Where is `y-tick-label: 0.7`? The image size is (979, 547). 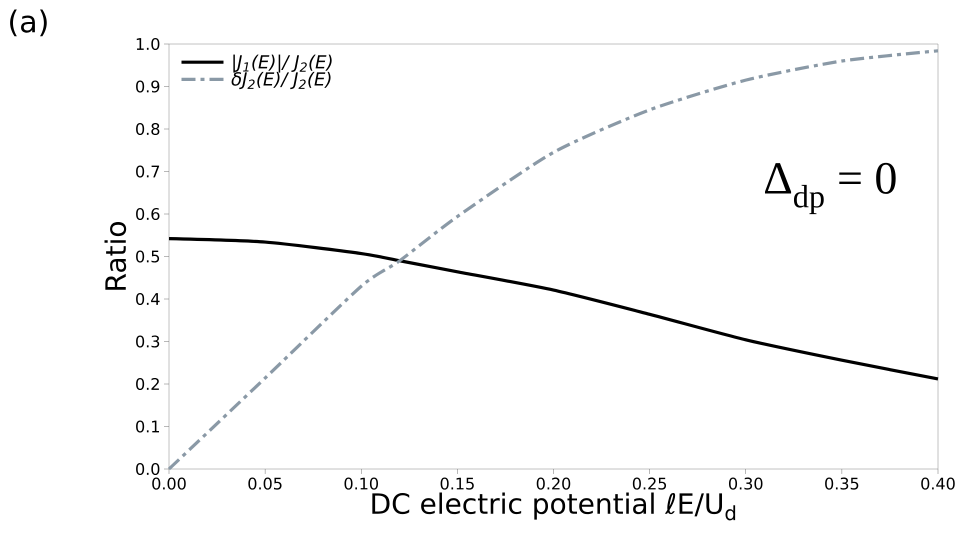
y-tick-label: 0.7 is located at coordinates (148, 171).